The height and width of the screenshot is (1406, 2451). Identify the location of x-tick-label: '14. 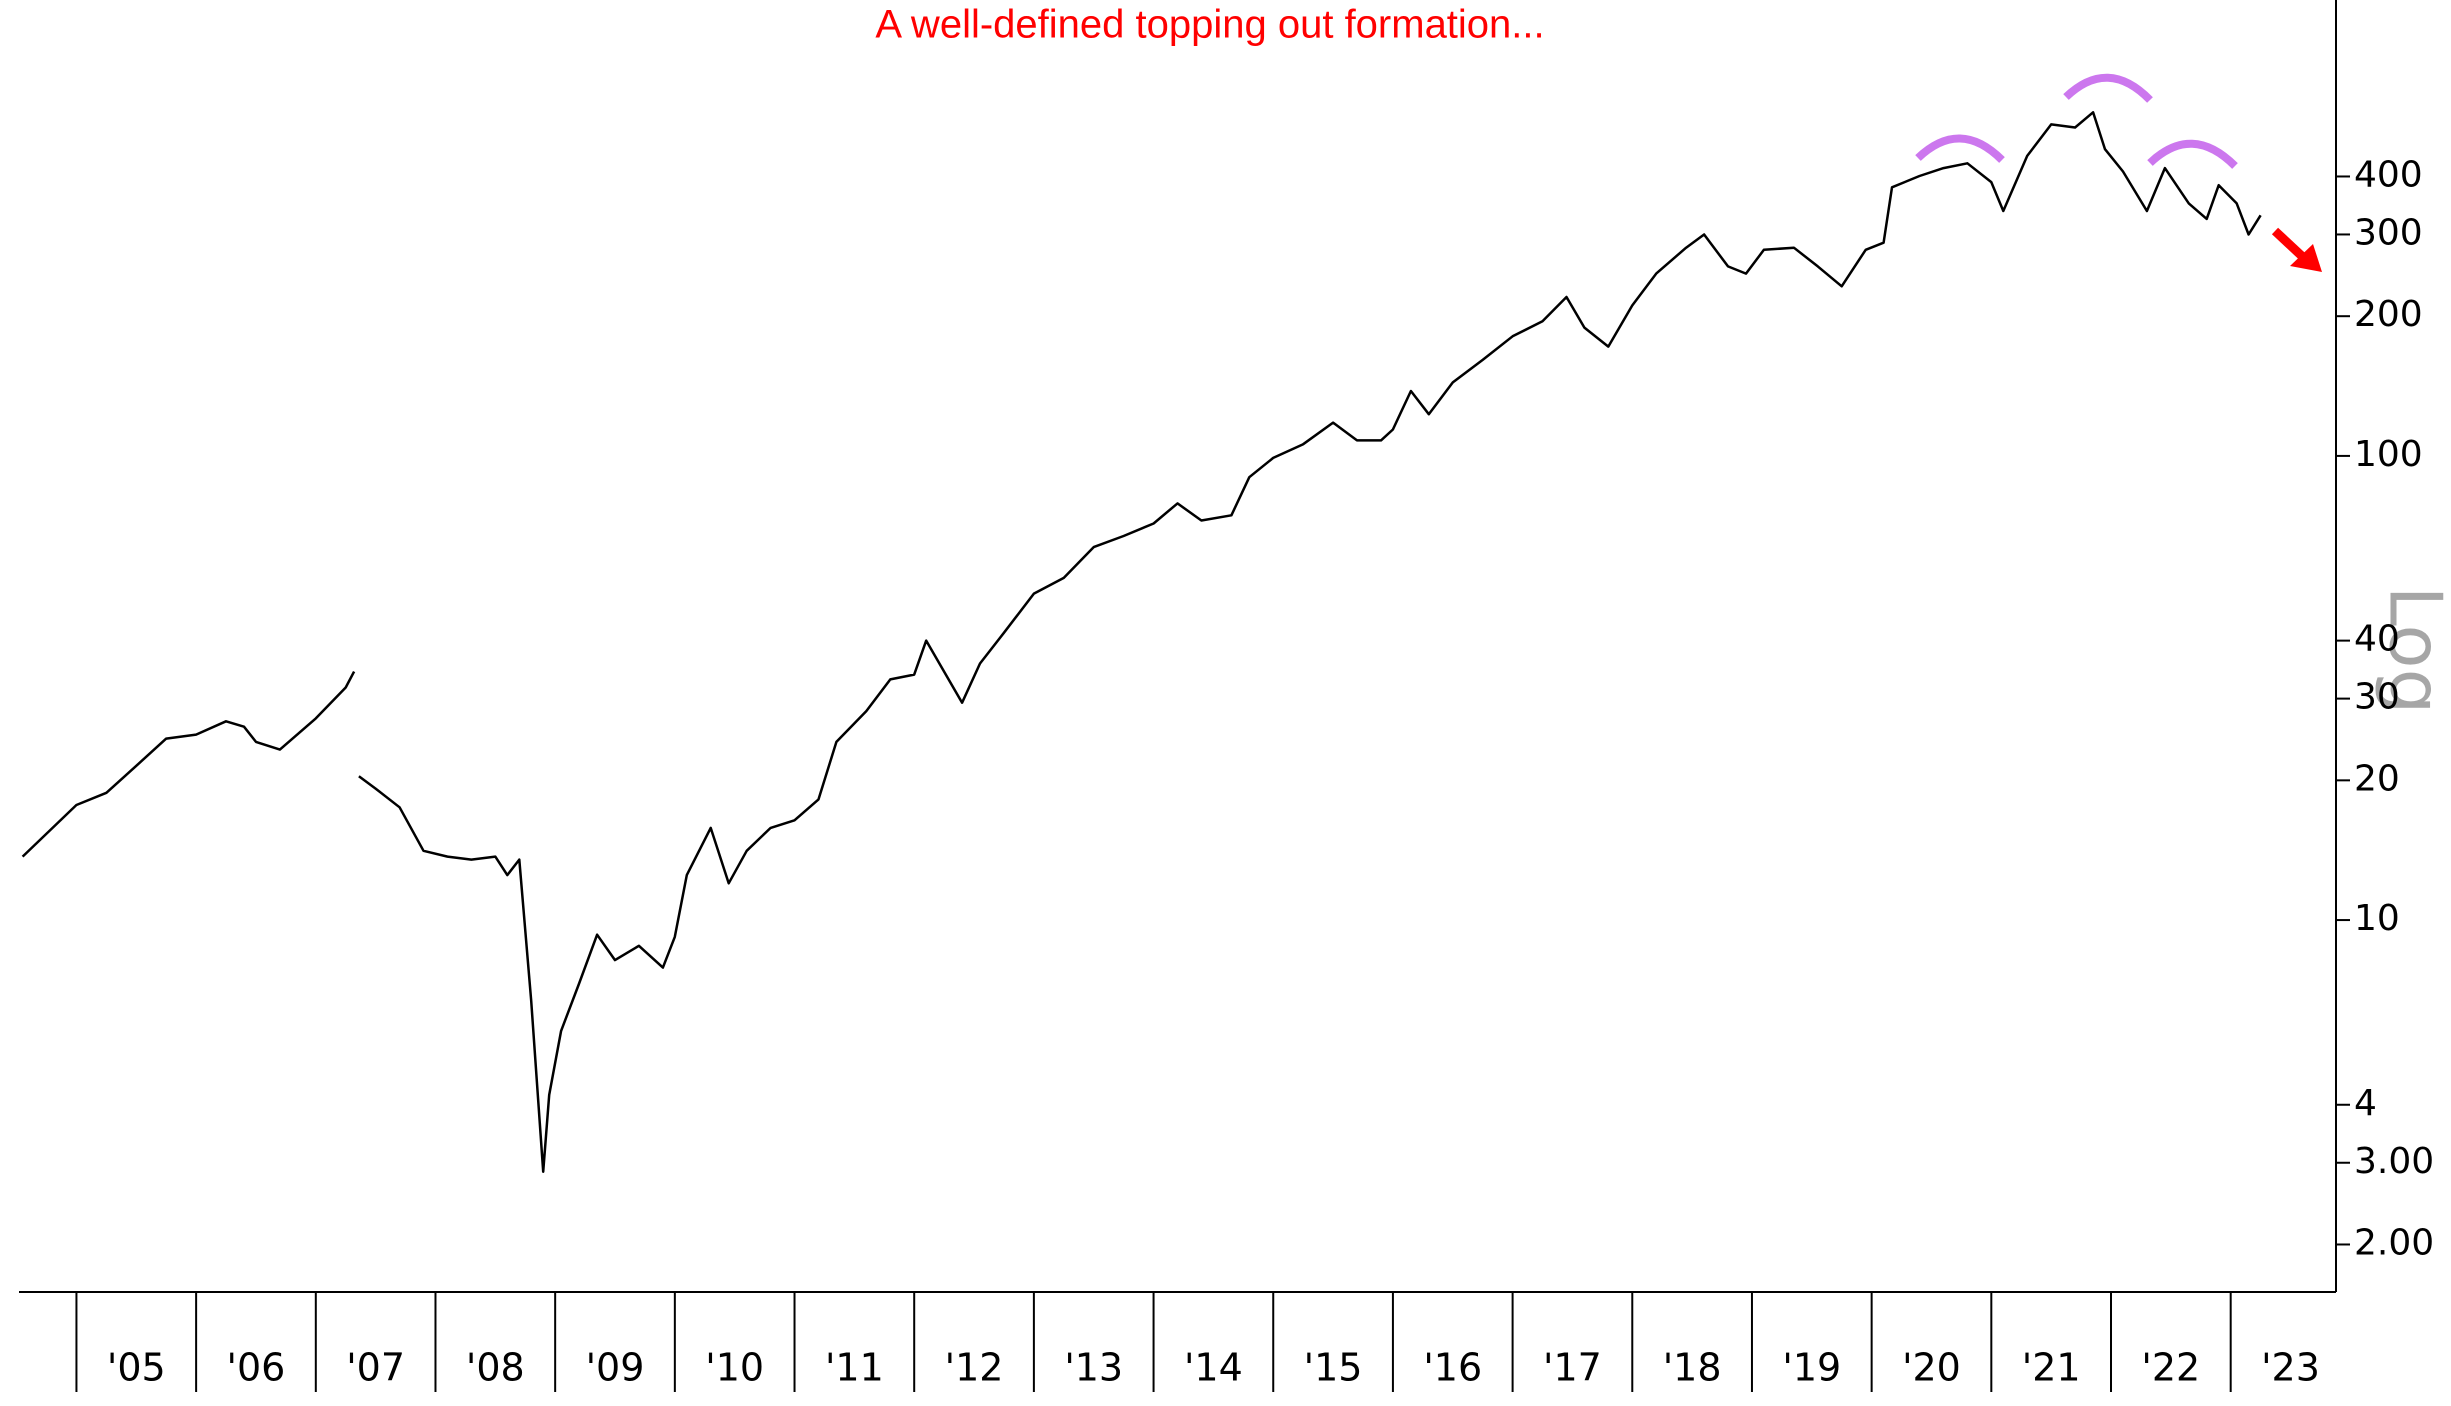
(1213, 1368).